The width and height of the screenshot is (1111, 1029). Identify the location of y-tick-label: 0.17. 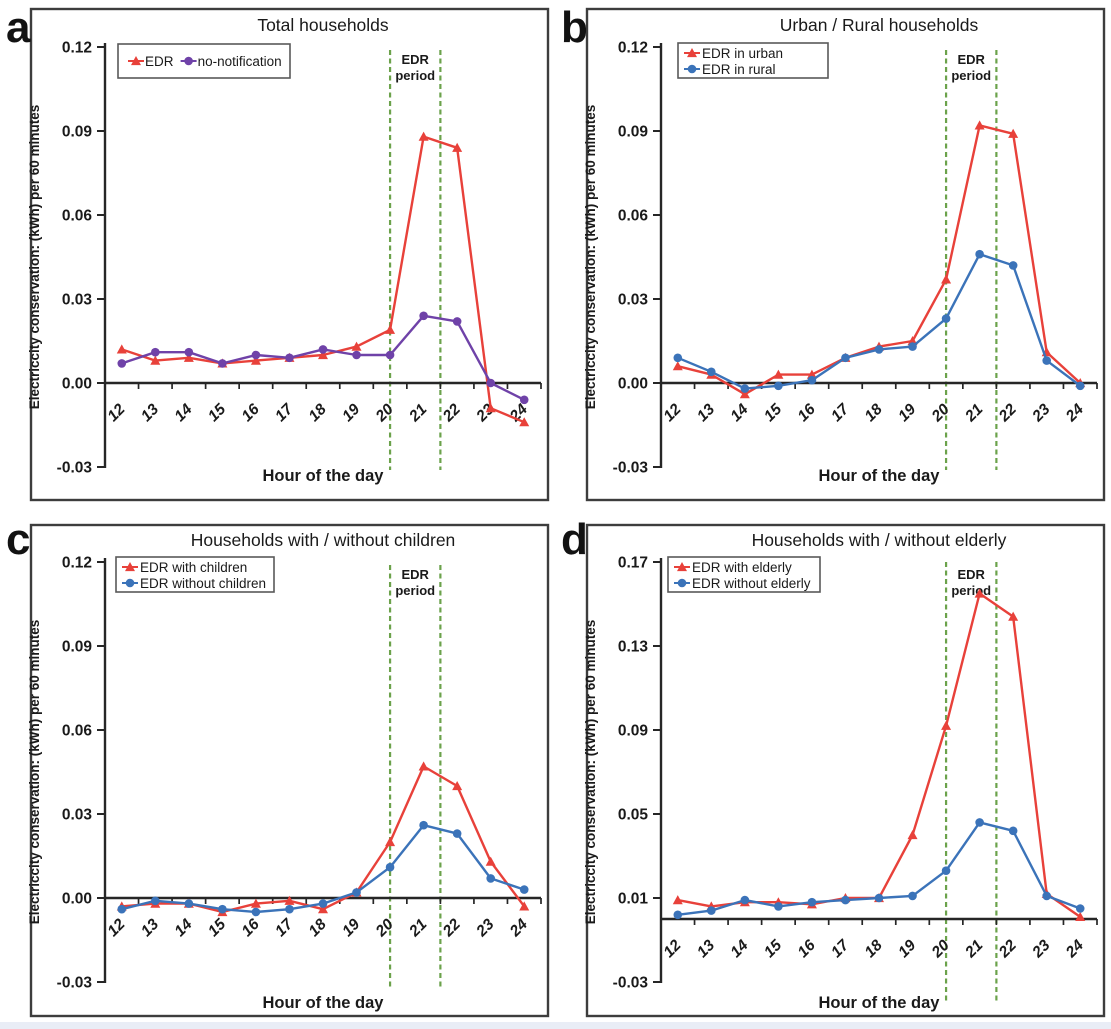
(633, 563).